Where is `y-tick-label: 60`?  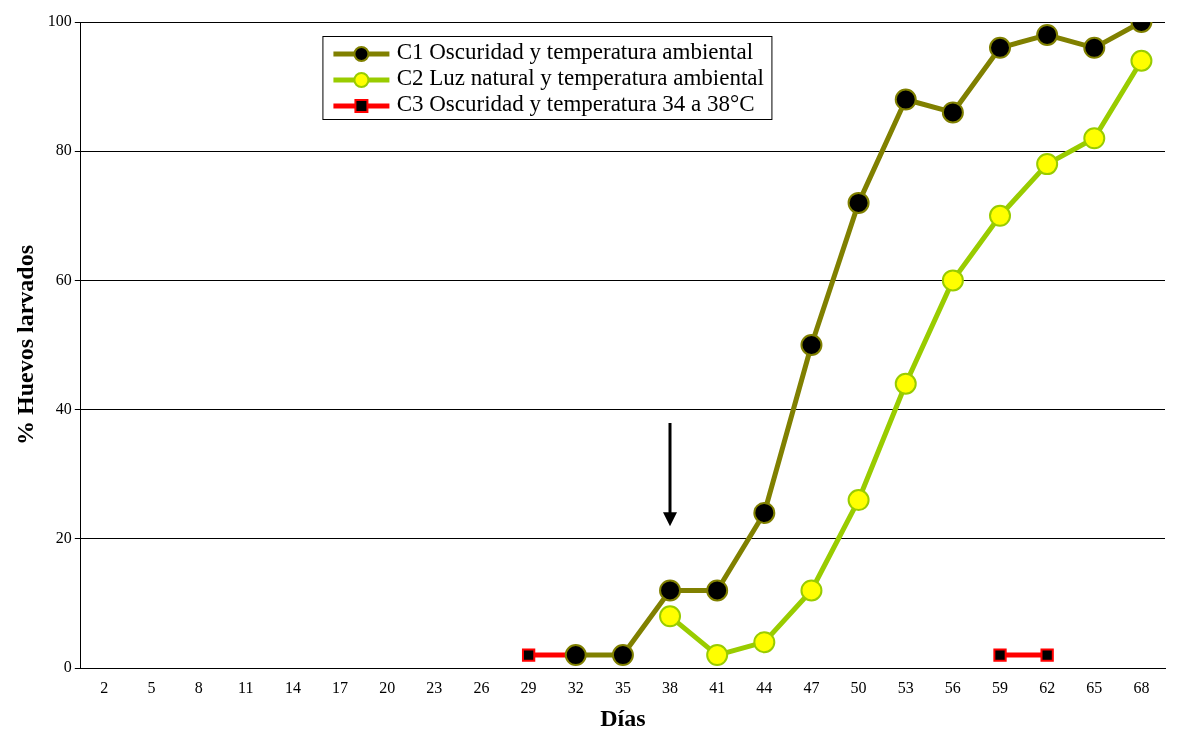 y-tick-label: 60 is located at coordinates (63, 279).